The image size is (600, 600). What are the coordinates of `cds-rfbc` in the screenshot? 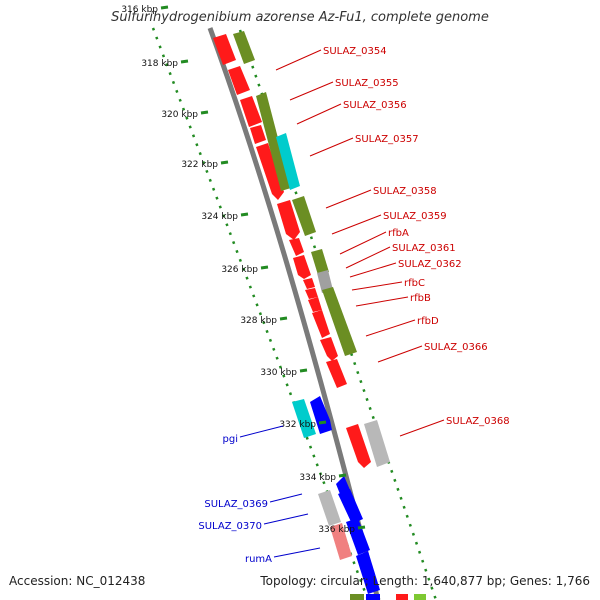 It's located at (315, 304).